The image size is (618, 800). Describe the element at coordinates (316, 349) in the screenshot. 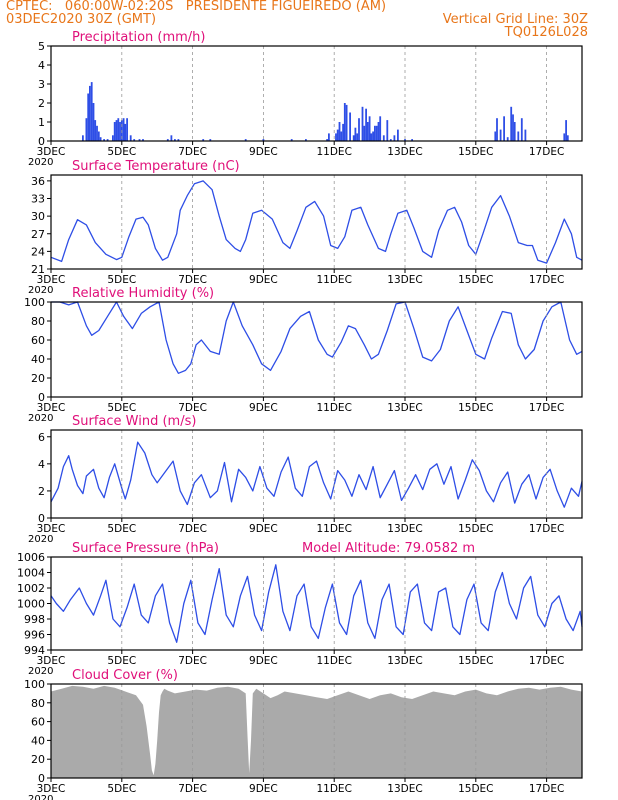

I see `rh-frame` at that location.